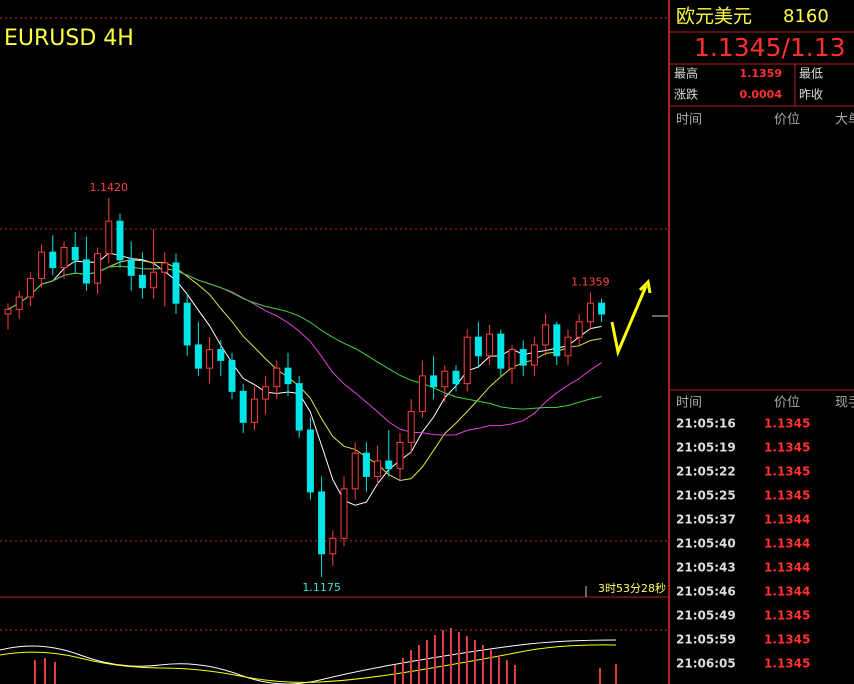  I want to click on tick-time: 21:05:16, so click(706, 424).